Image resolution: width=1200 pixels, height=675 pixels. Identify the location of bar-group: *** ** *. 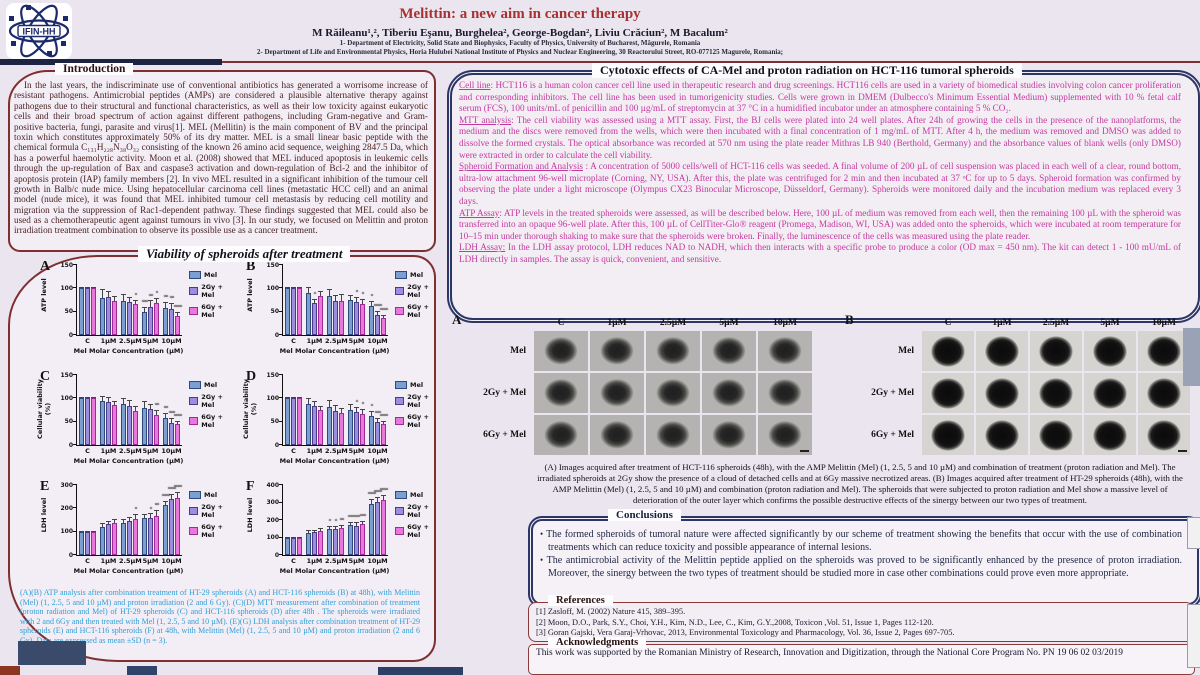
(150, 300).